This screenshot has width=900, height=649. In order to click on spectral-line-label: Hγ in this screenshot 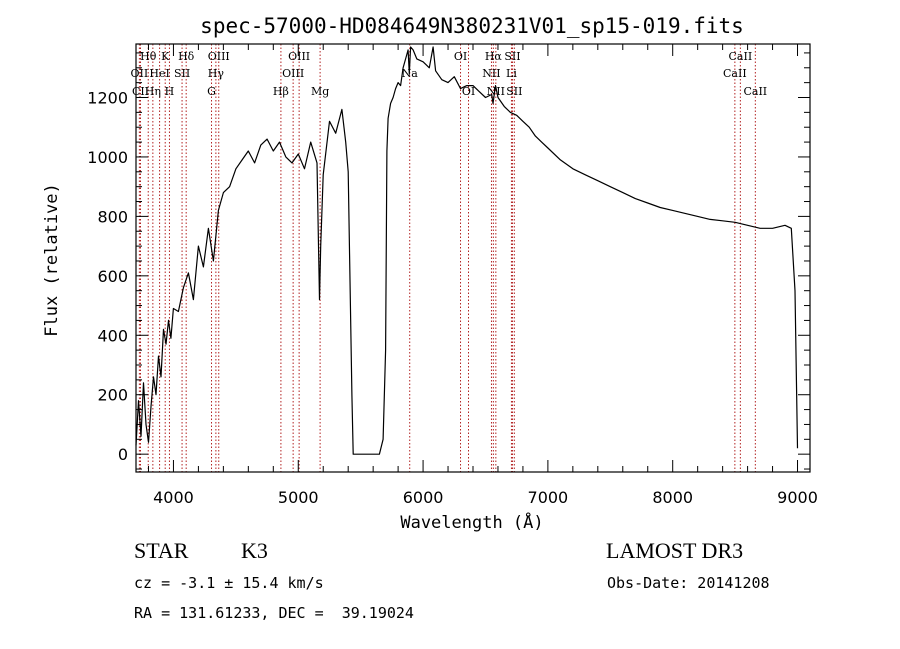, I will do `click(216, 73)`.